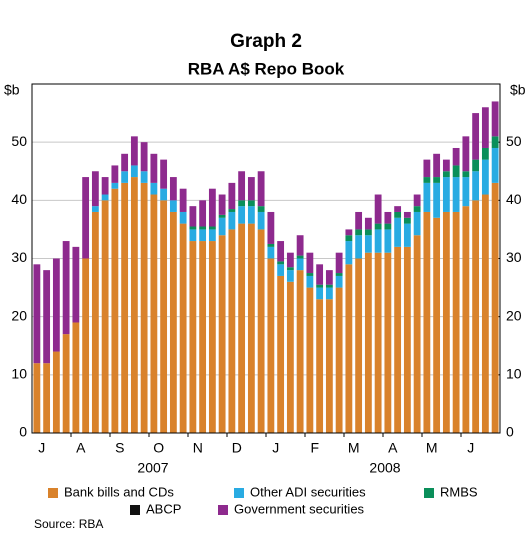 The height and width of the screenshot is (534, 532). Describe the element at coordinates (119, 448) in the screenshot. I see `x-tick-label: S` at that location.